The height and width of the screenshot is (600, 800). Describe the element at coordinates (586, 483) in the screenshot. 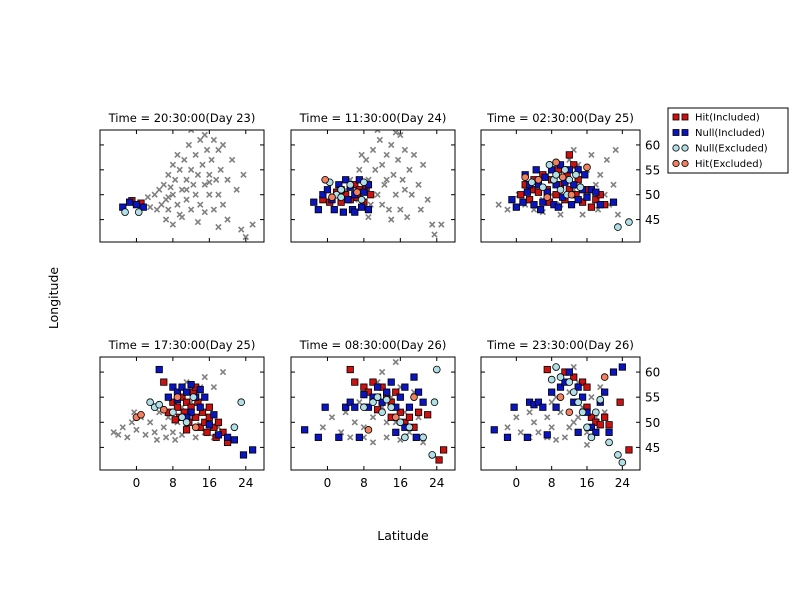

I see `x-tick-label: 16` at that location.